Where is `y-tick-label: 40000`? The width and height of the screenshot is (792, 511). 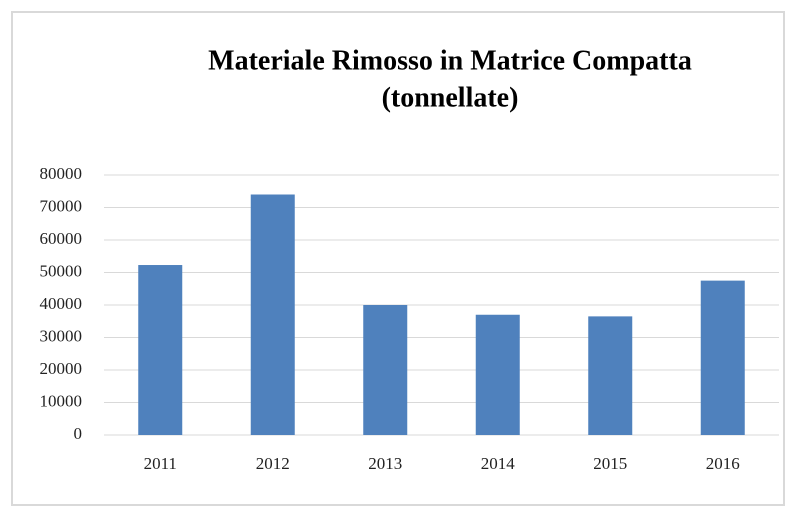
y-tick-label: 40000 is located at coordinates (61, 303).